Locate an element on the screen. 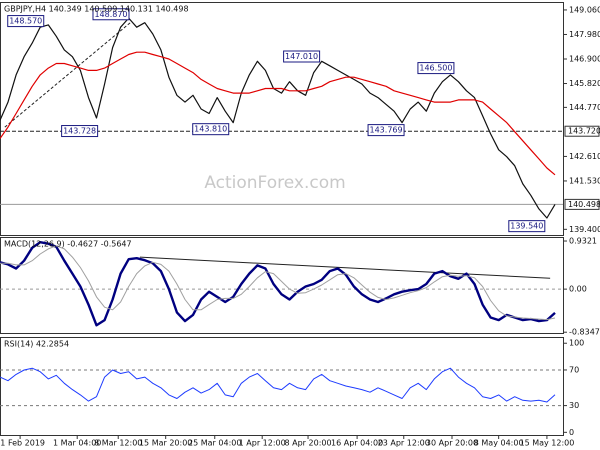 Image resolution: width=600 pixels, height=450 pixels. y-tick-label: 70 is located at coordinates (574, 369).